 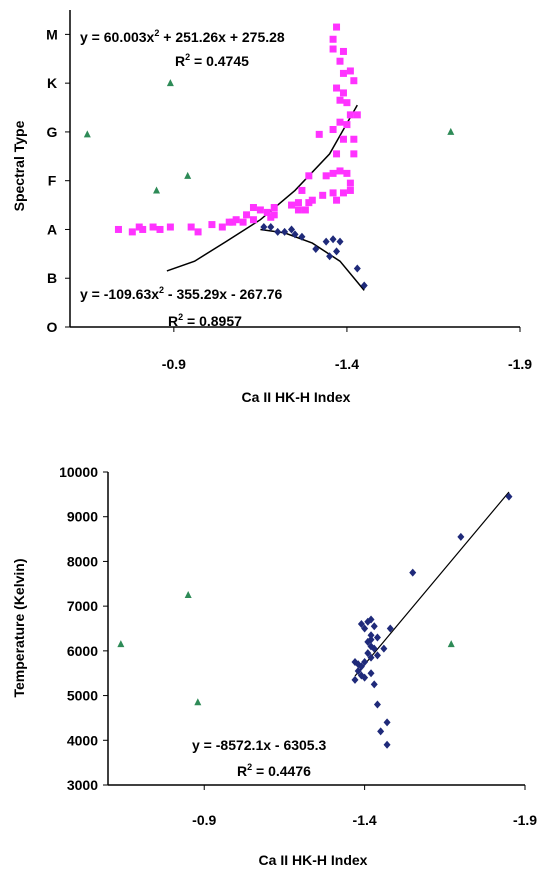 What do you see at coordinates (259, 745) in the screenshot?
I see `trendline-equation: y = -8572.1x - 6305.3` at bounding box center [259, 745].